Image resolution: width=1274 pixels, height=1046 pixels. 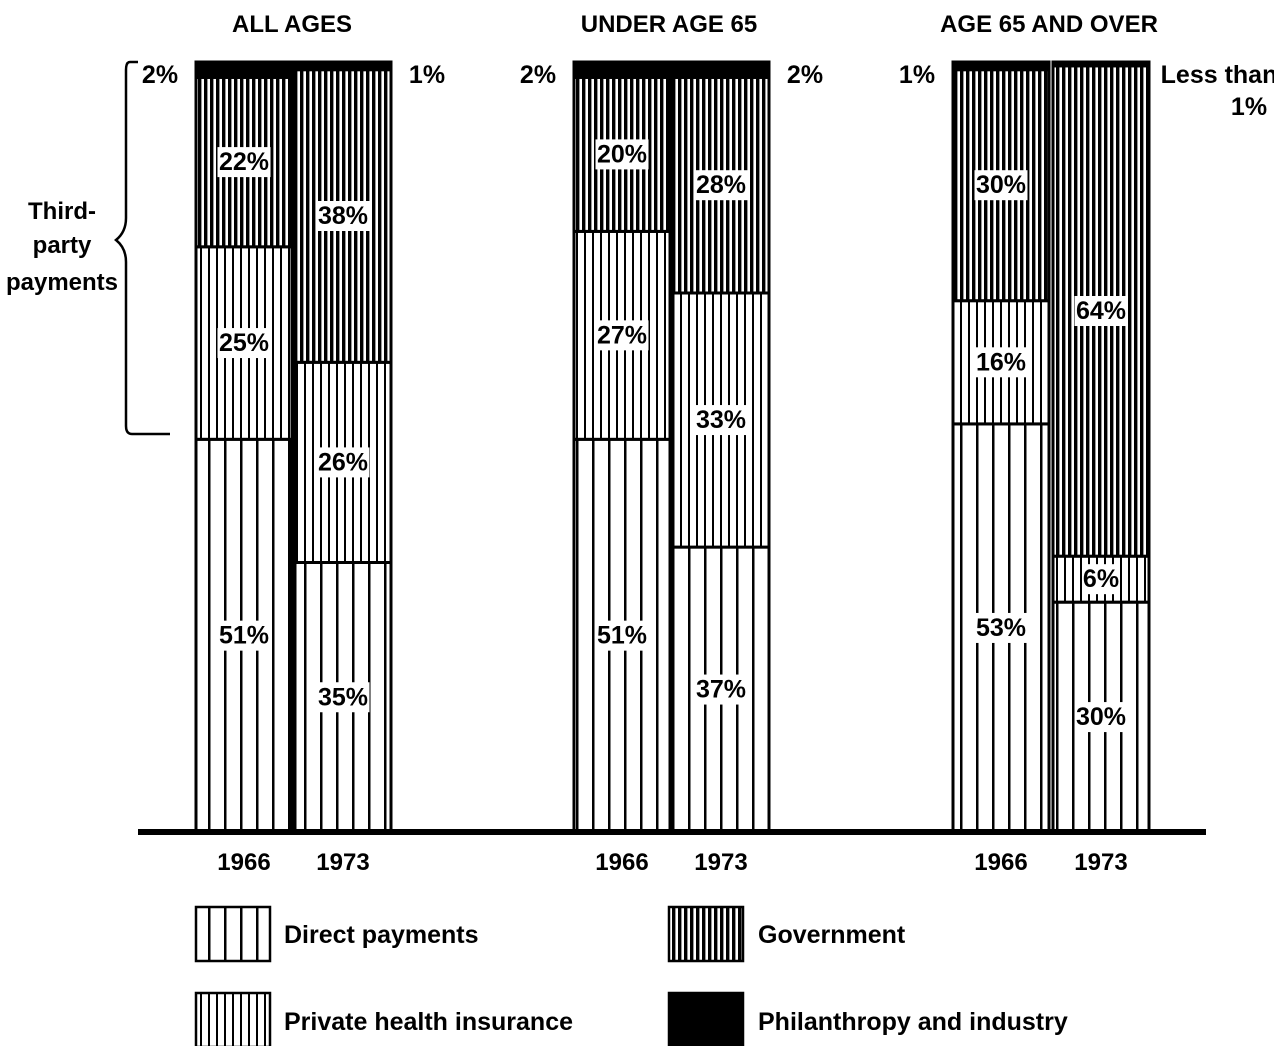 What do you see at coordinates (721, 69) in the screenshot?
I see `bar-under-age-65-1973-segment-philanthropy-and-industry` at bounding box center [721, 69].